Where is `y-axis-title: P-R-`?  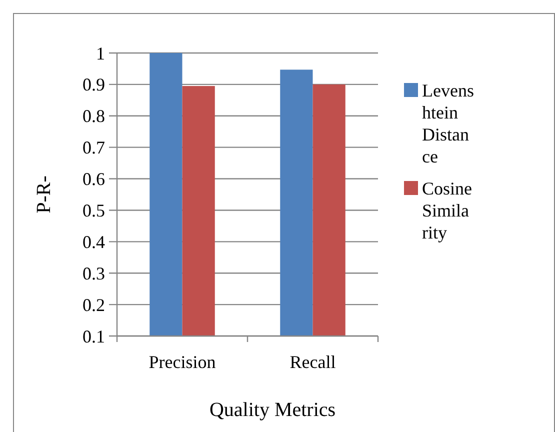
y-axis-title: P-R- is located at coordinates (44, 195).